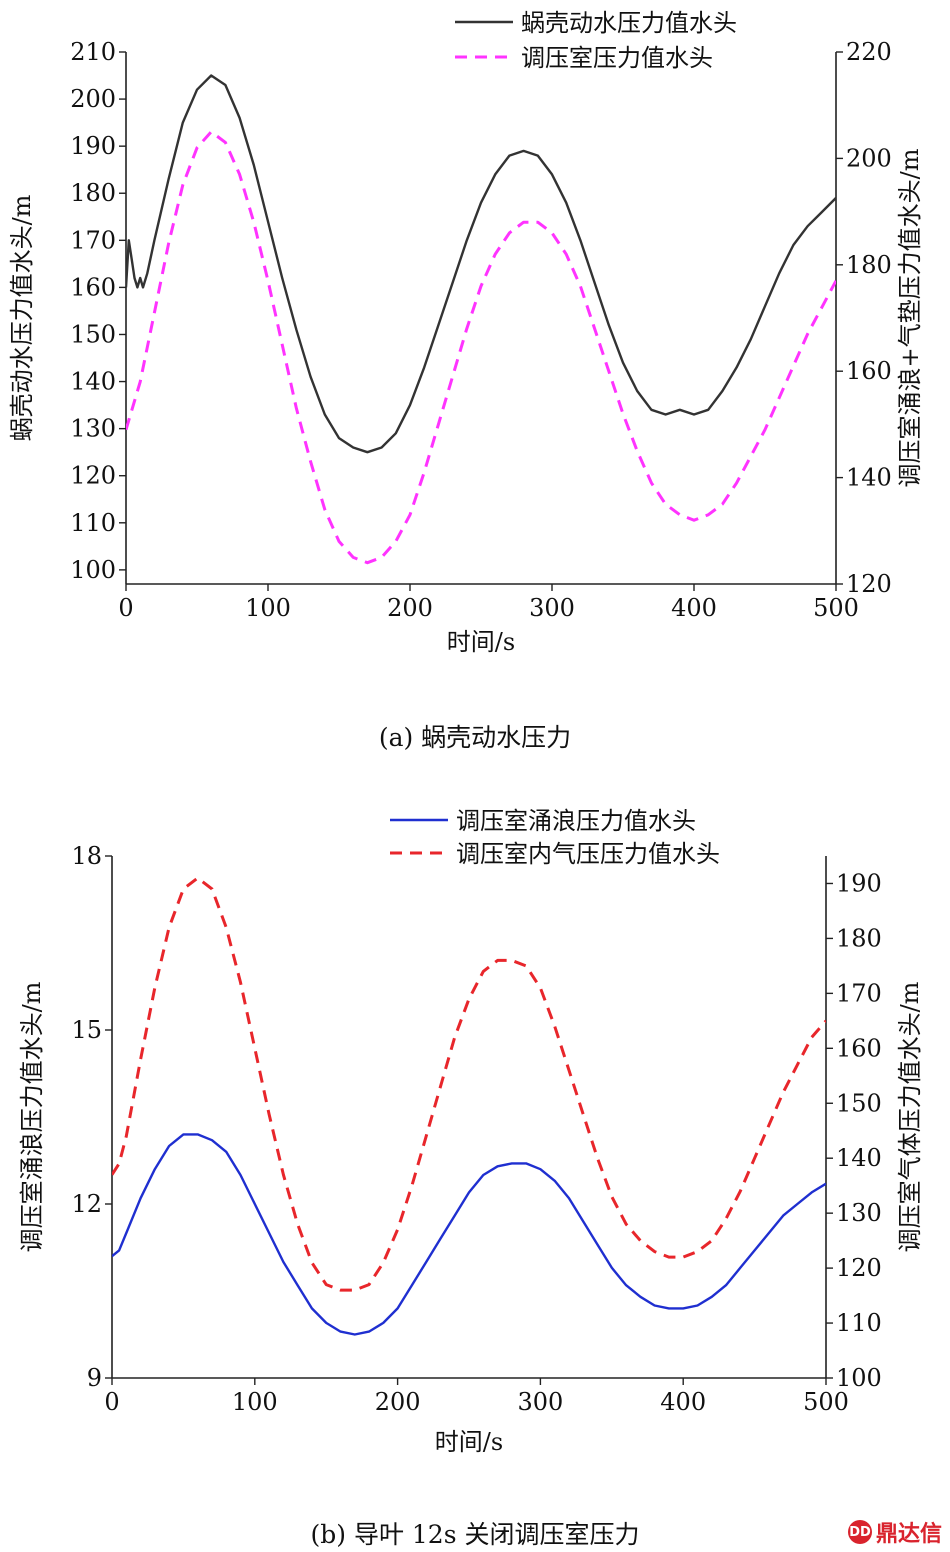  Describe the element at coordinates (576, 821) in the screenshot. I see `legend-label-1: 调压室涌浪压力值水头` at that location.